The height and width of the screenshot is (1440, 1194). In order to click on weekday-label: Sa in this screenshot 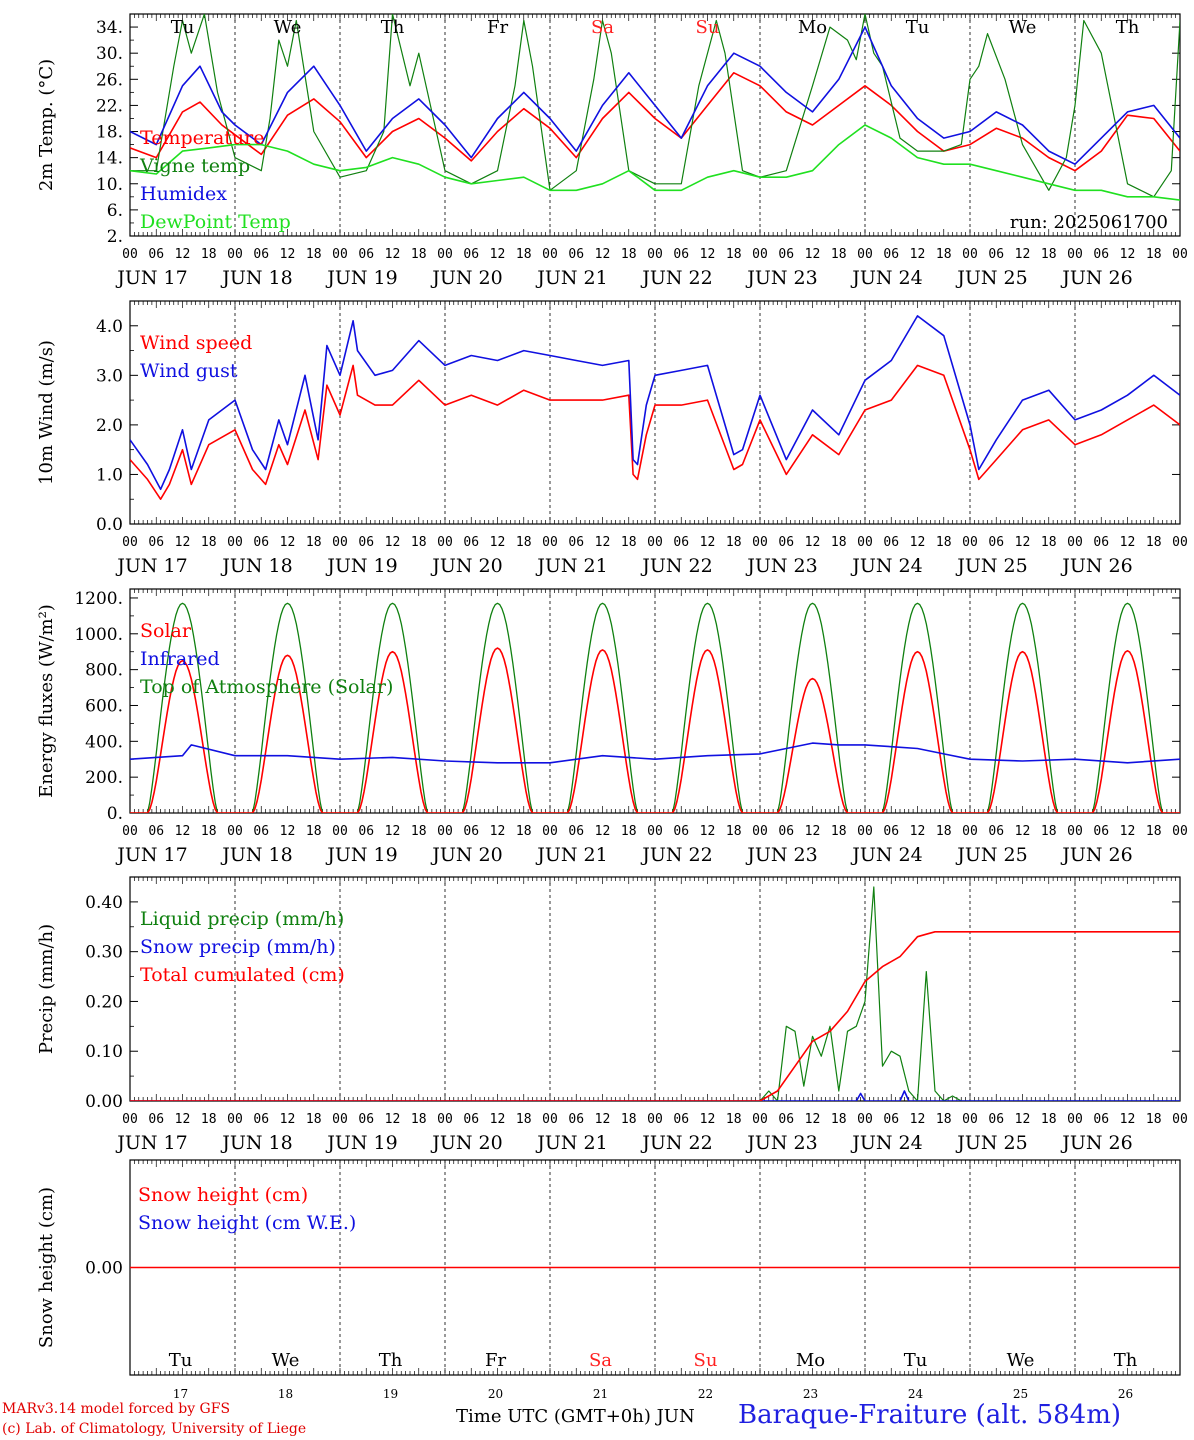, I will do `click(600, 1360)`.